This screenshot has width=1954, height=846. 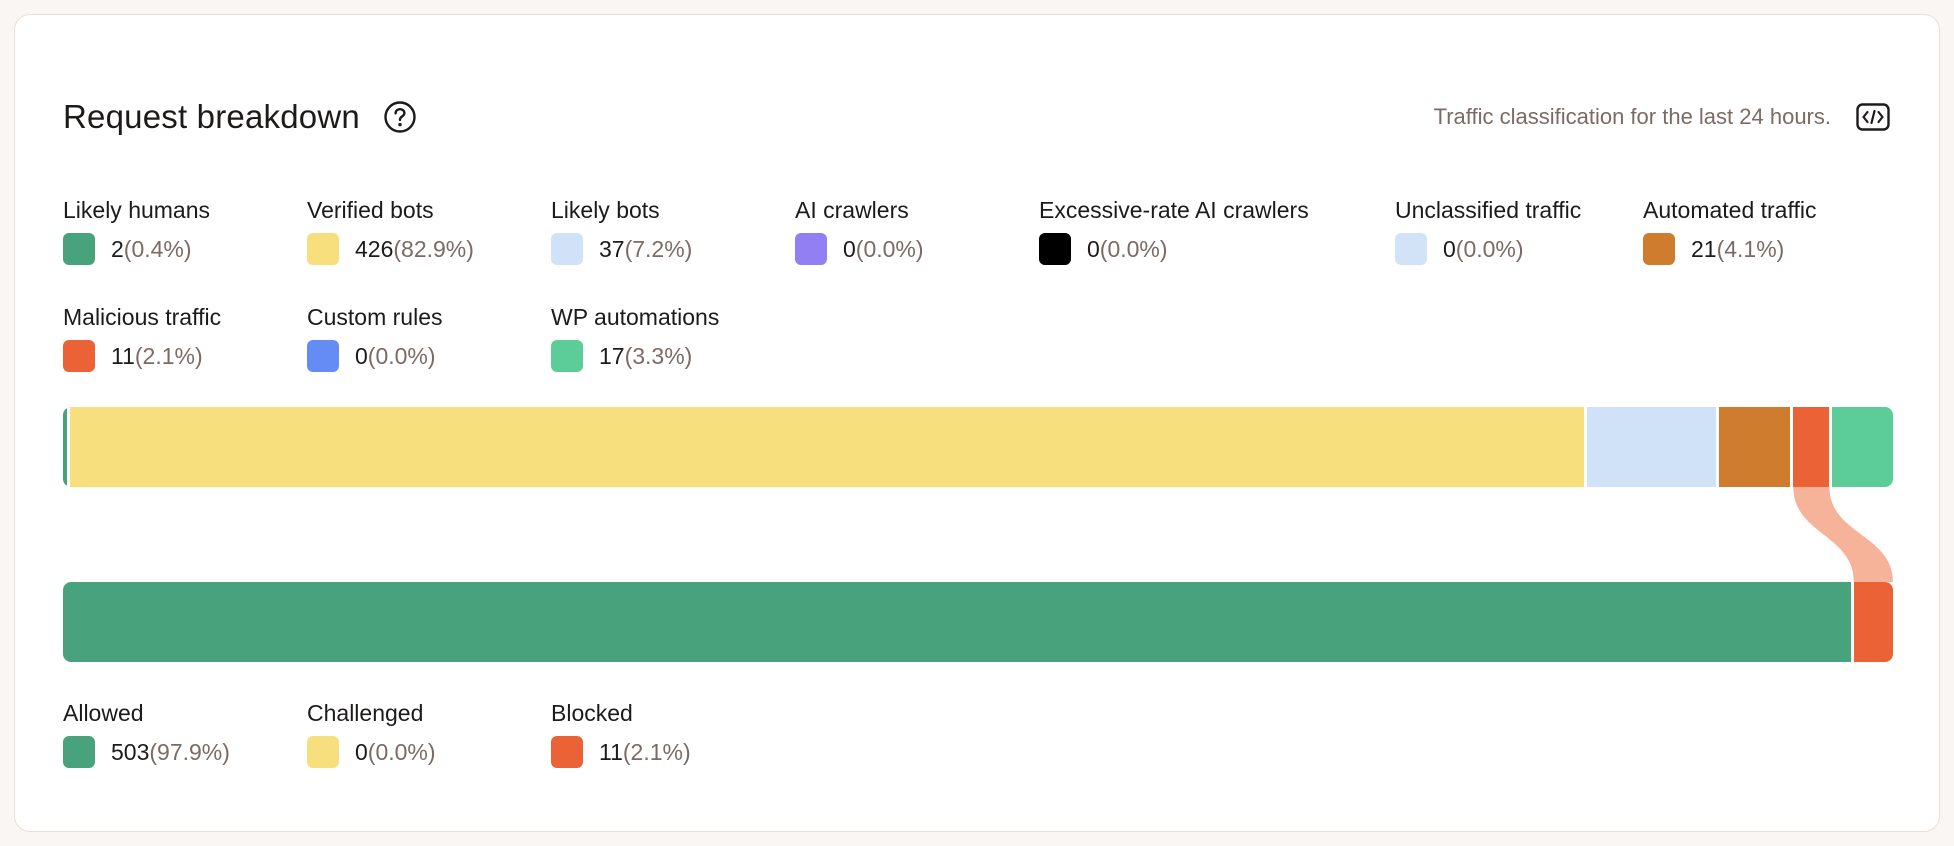 What do you see at coordinates (374, 337) in the screenshot?
I see `legend-item-custom-rules: Custom rules 0 (0.0%)` at bounding box center [374, 337].